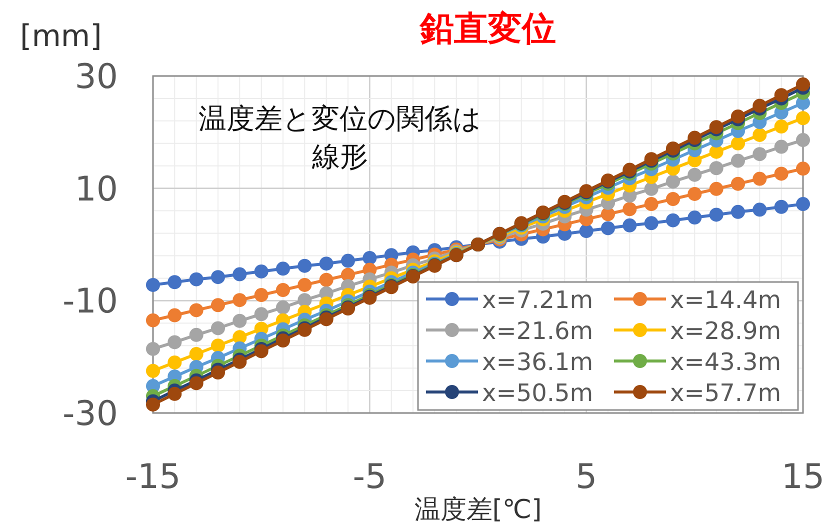 The height and width of the screenshot is (523, 825). What do you see at coordinates (726, 362) in the screenshot?
I see `legend-label: x=43.3m` at bounding box center [726, 362].